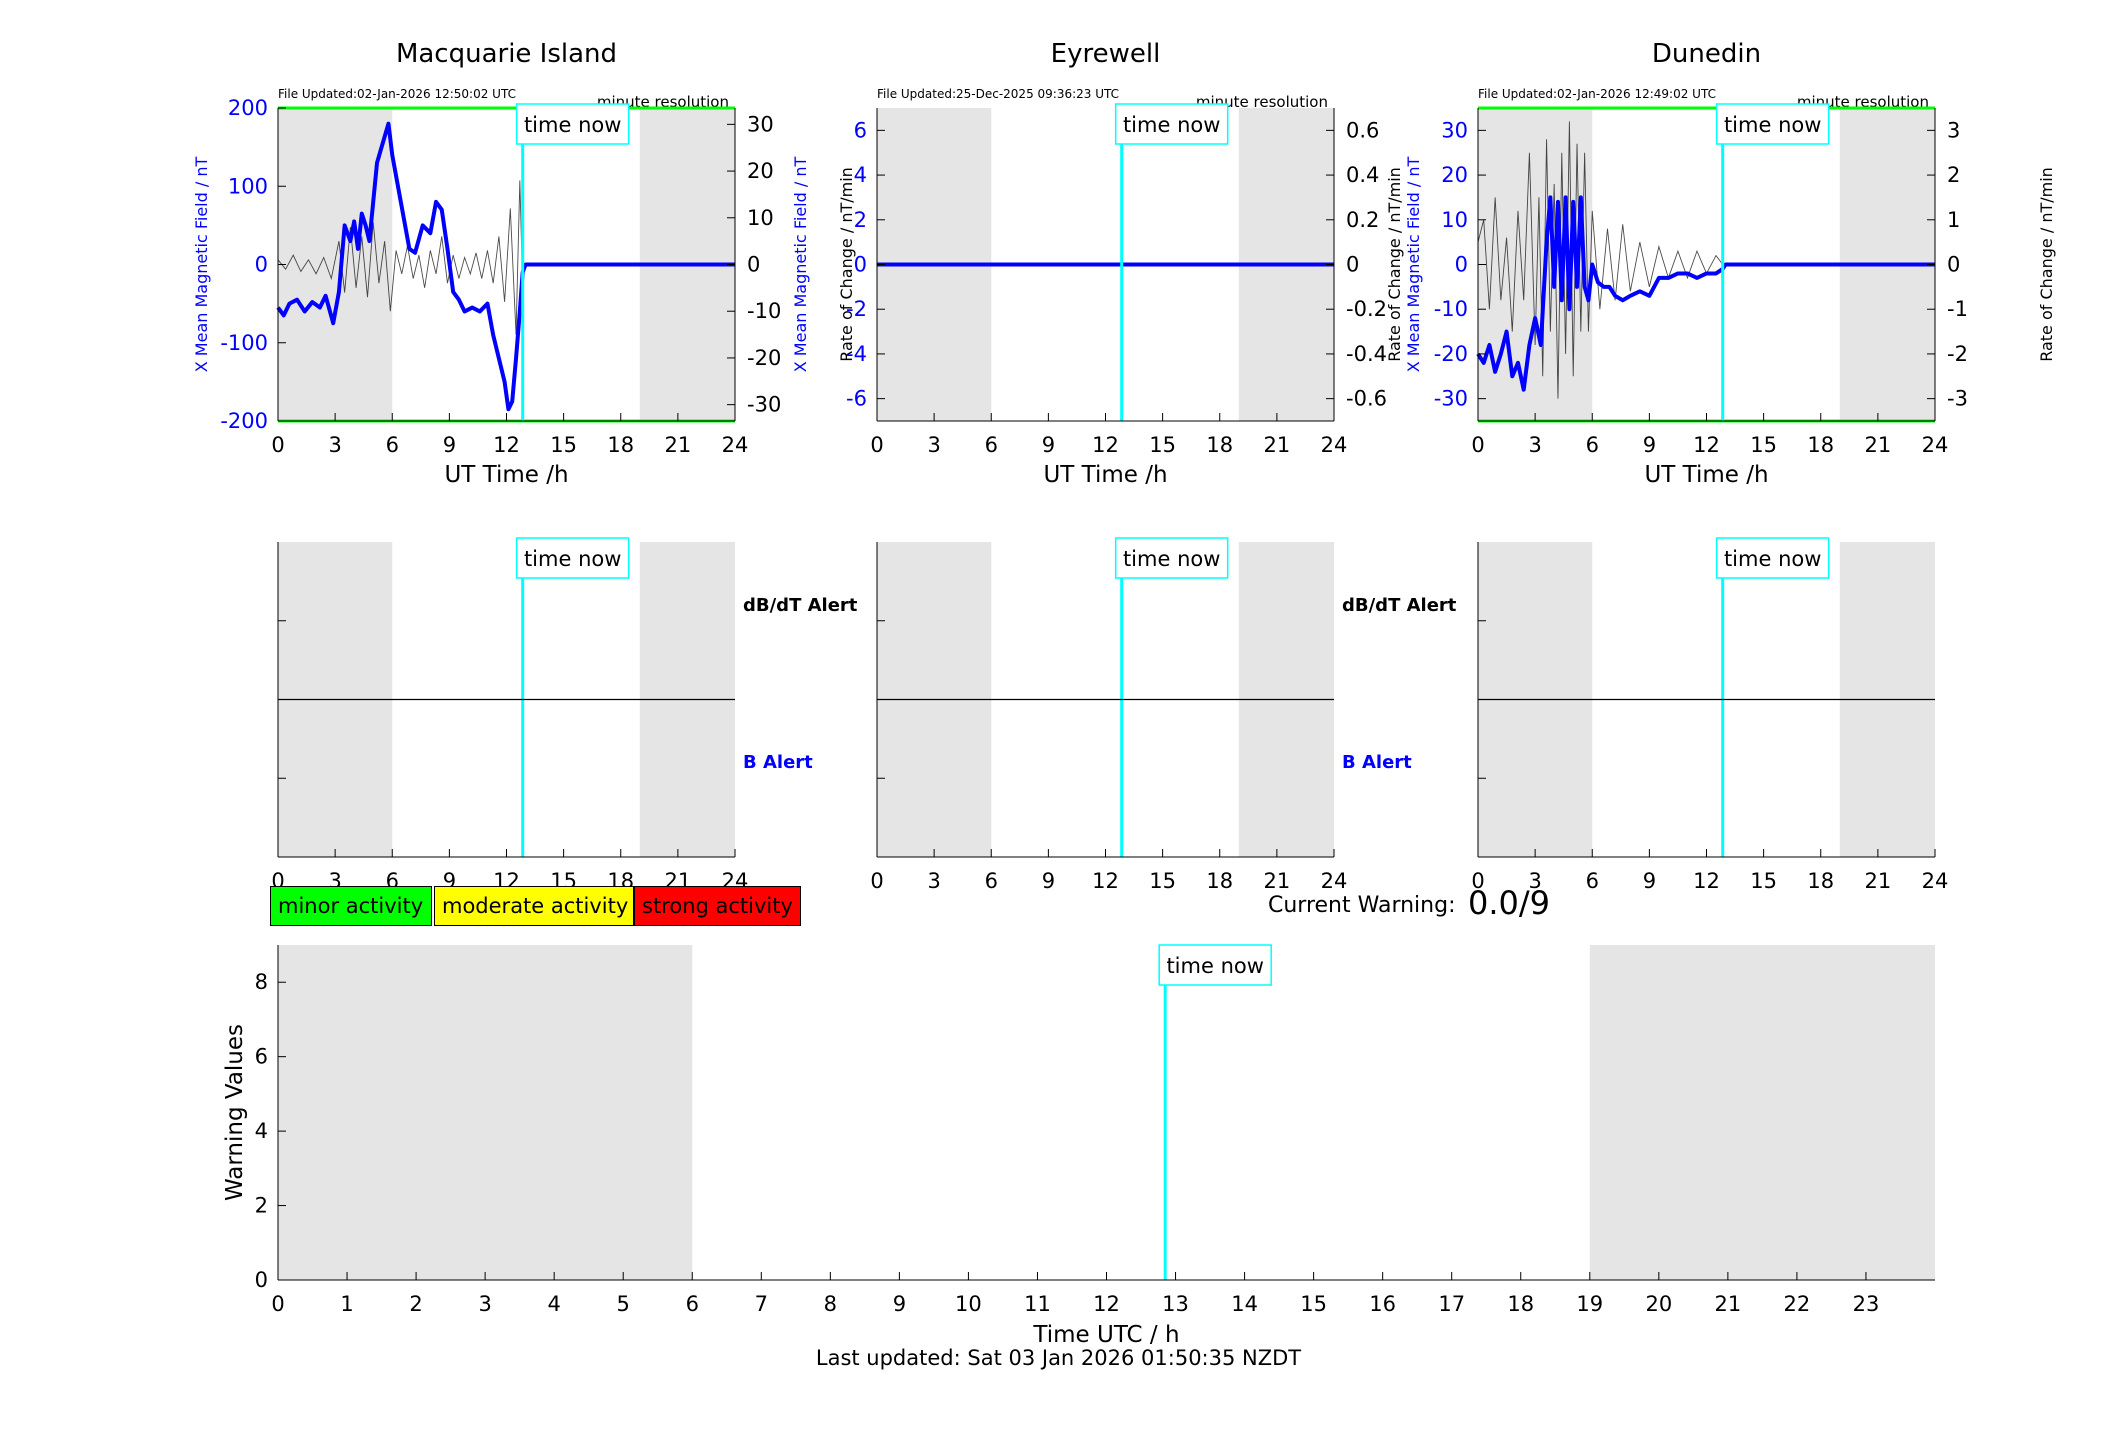  What do you see at coordinates (968, 1304) in the screenshot?
I see `warning-xtick-label: 10` at bounding box center [968, 1304].